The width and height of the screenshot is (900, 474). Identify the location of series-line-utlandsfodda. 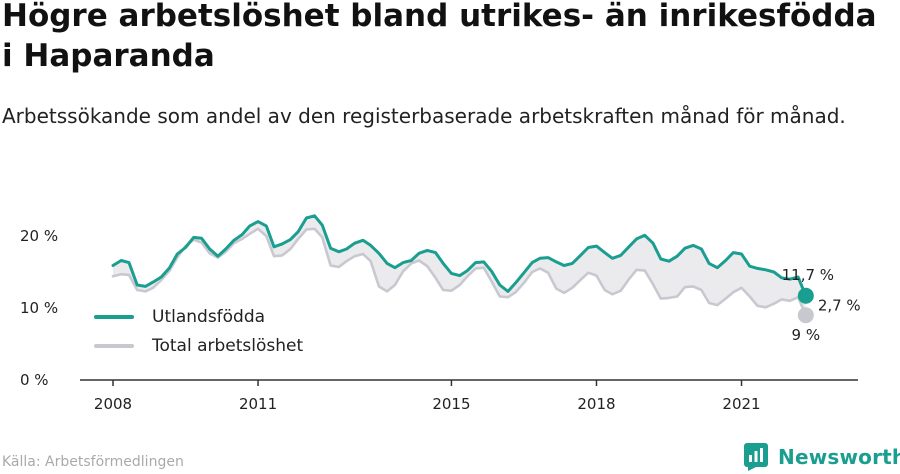
(459, 256).